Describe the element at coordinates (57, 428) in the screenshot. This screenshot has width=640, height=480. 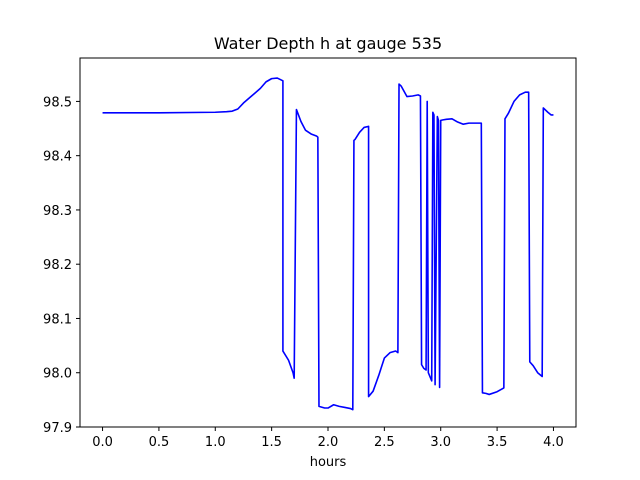
I see `y-tick-label: 97.9` at that location.